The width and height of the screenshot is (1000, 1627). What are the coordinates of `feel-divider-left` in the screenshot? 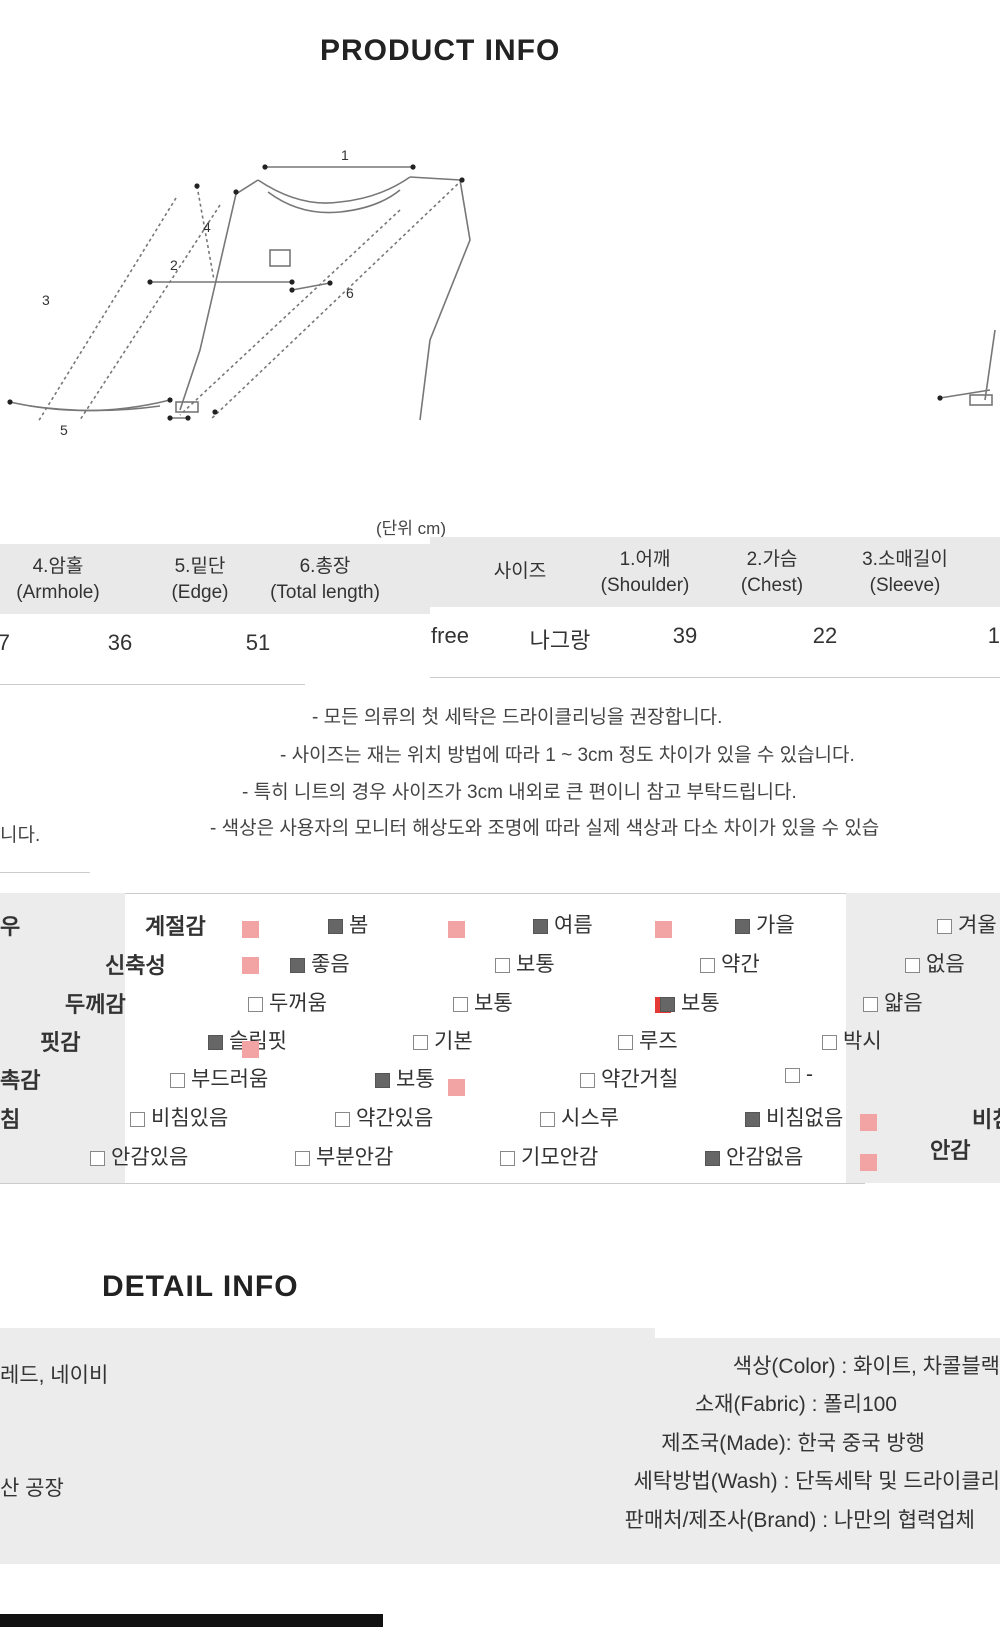 It's located at (45, 872).